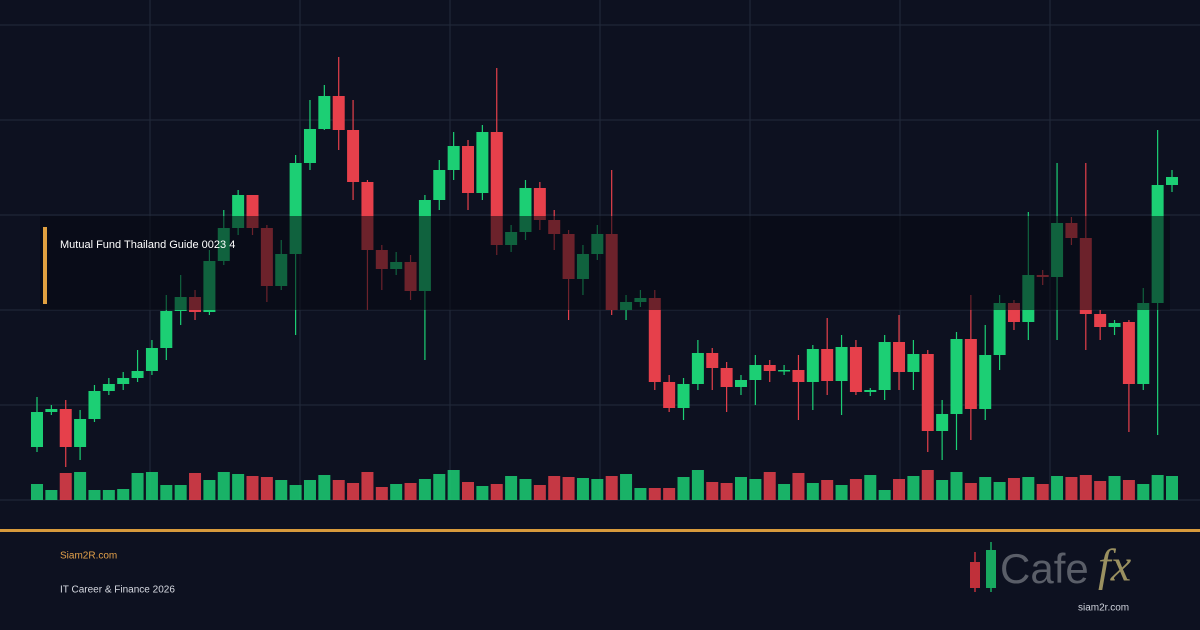 Image resolution: width=1200 pixels, height=630 pixels. I want to click on logo-accent: fx, so click(1115, 565).